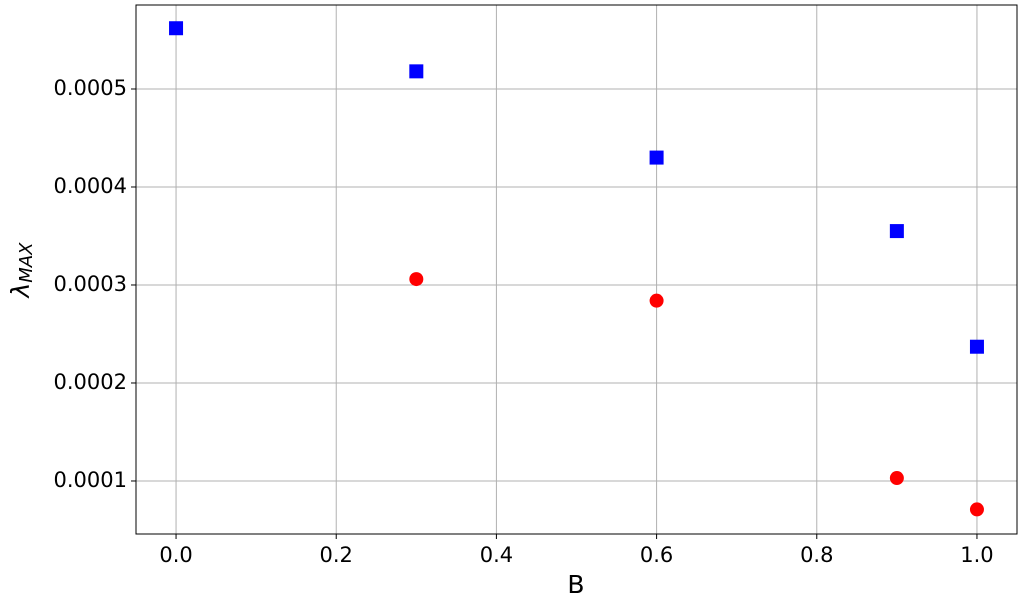 This screenshot has width=1023, height=604. I want to click on y-tick-label: 0.0001, so click(90, 480).